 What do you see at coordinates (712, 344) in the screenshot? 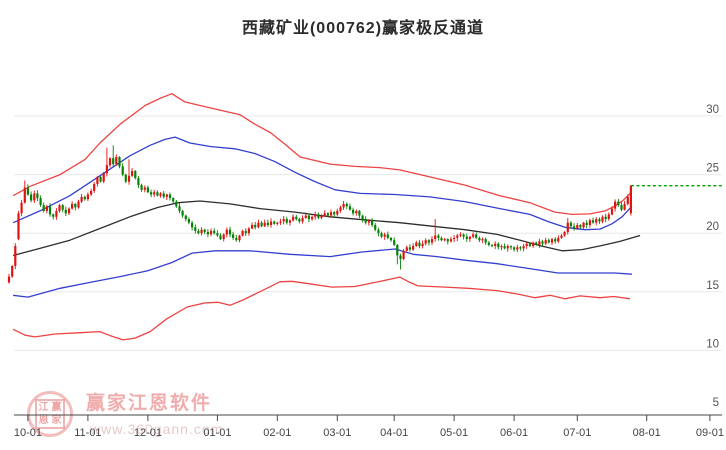
I see `svg-text: 10` at bounding box center [712, 344].